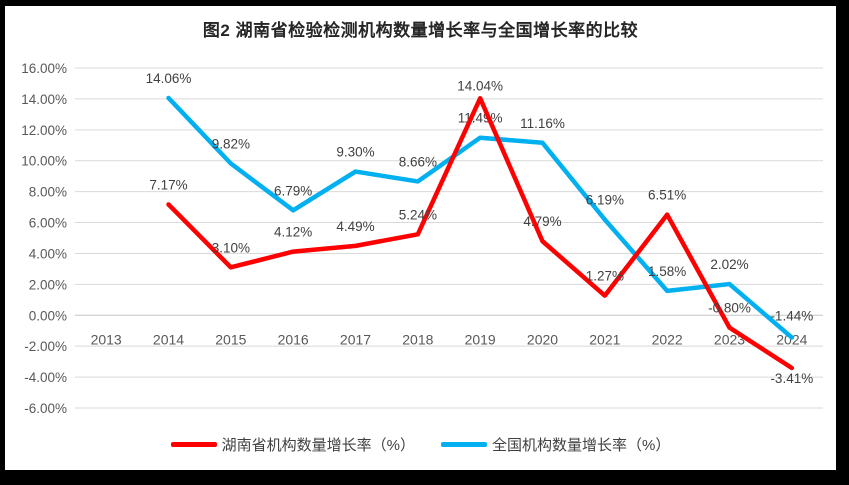 The width and height of the screenshot is (849, 485). What do you see at coordinates (48, 223) in the screenshot?
I see `y-axis-tick-label: 6.00%` at bounding box center [48, 223].